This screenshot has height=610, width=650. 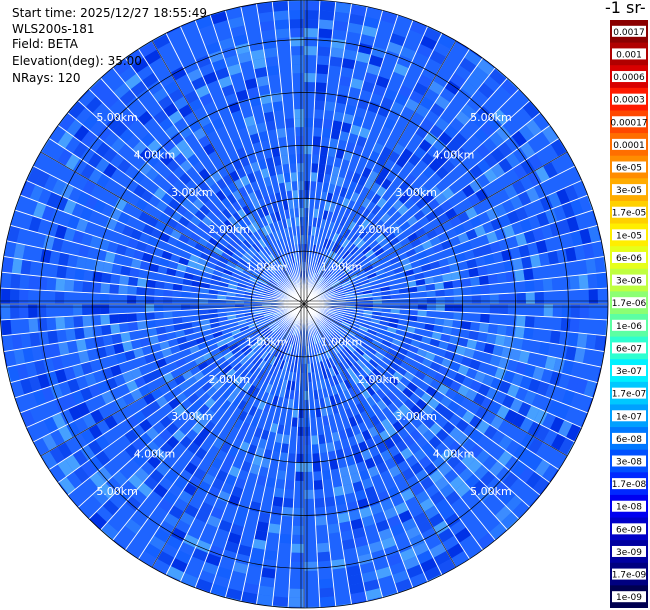 What do you see at coordinates (117, 491) in the screenshot?
I see `range-ring-label: 5.00km` at bounding box center [117, 491].